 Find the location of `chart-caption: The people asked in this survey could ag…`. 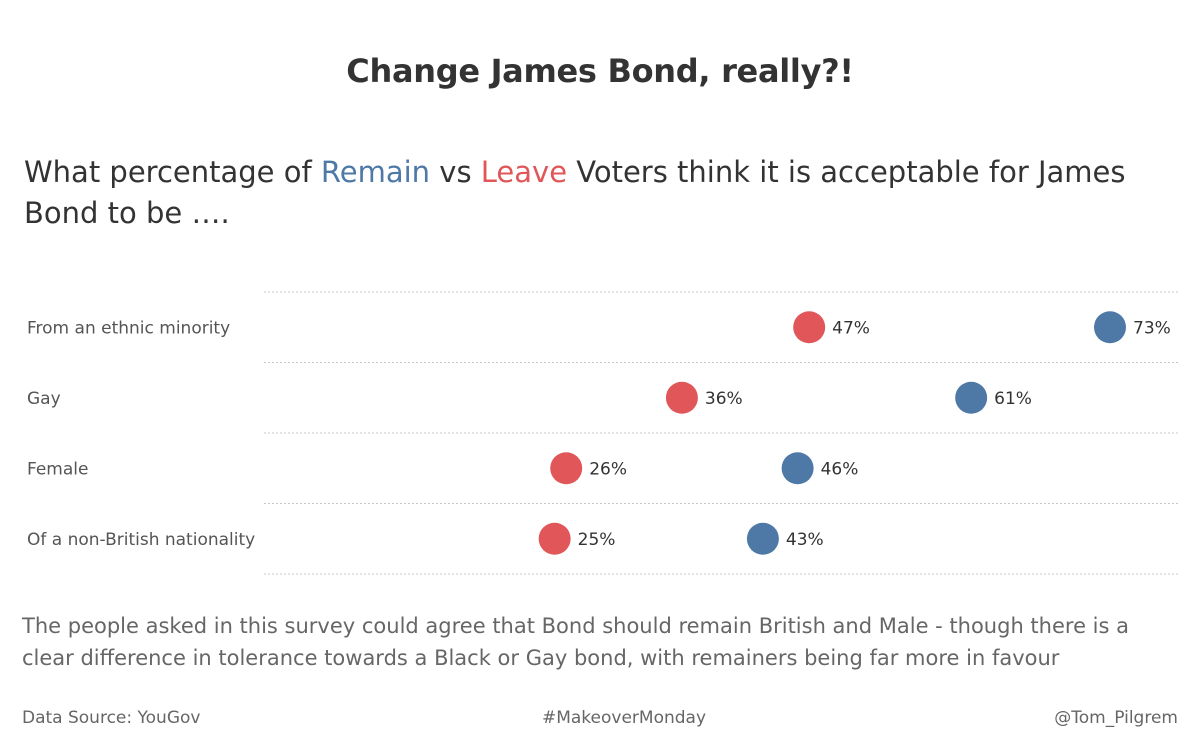

chart-caption: The people asked in this survey could ag… is located at coordinates (575, 642).